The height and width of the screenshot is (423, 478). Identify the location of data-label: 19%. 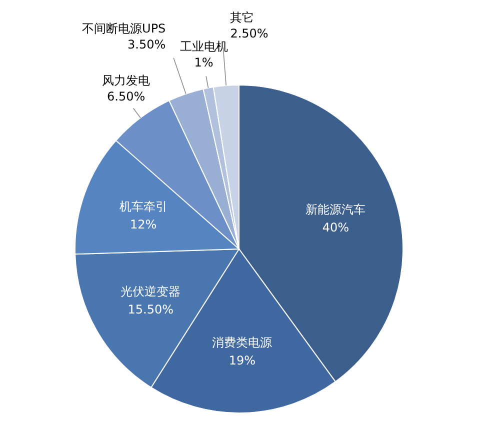
(242, 361).